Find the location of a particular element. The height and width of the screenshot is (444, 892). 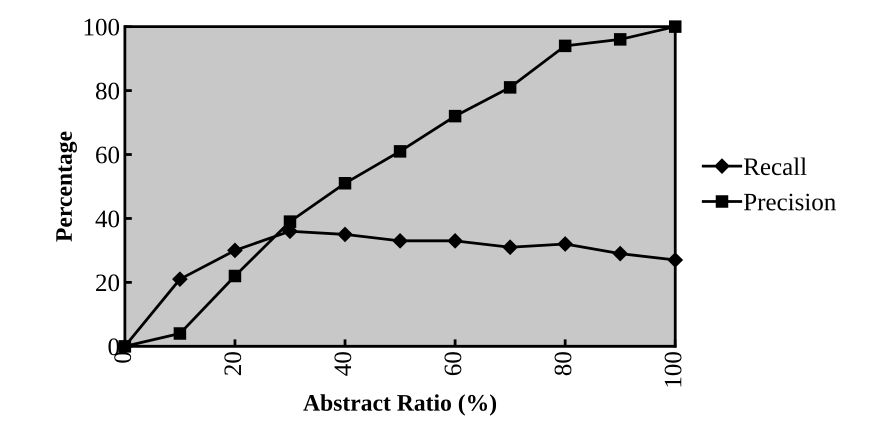

legend-label: Recall is located at coordinates (775, 167).